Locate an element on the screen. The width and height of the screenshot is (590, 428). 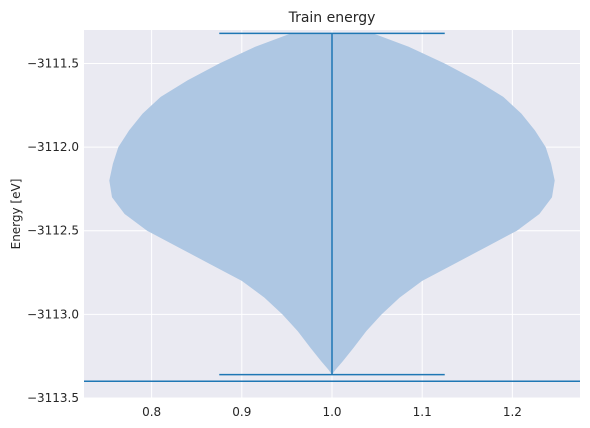
y-tick-label: −3111.5 is located at coordinates (53, 63).